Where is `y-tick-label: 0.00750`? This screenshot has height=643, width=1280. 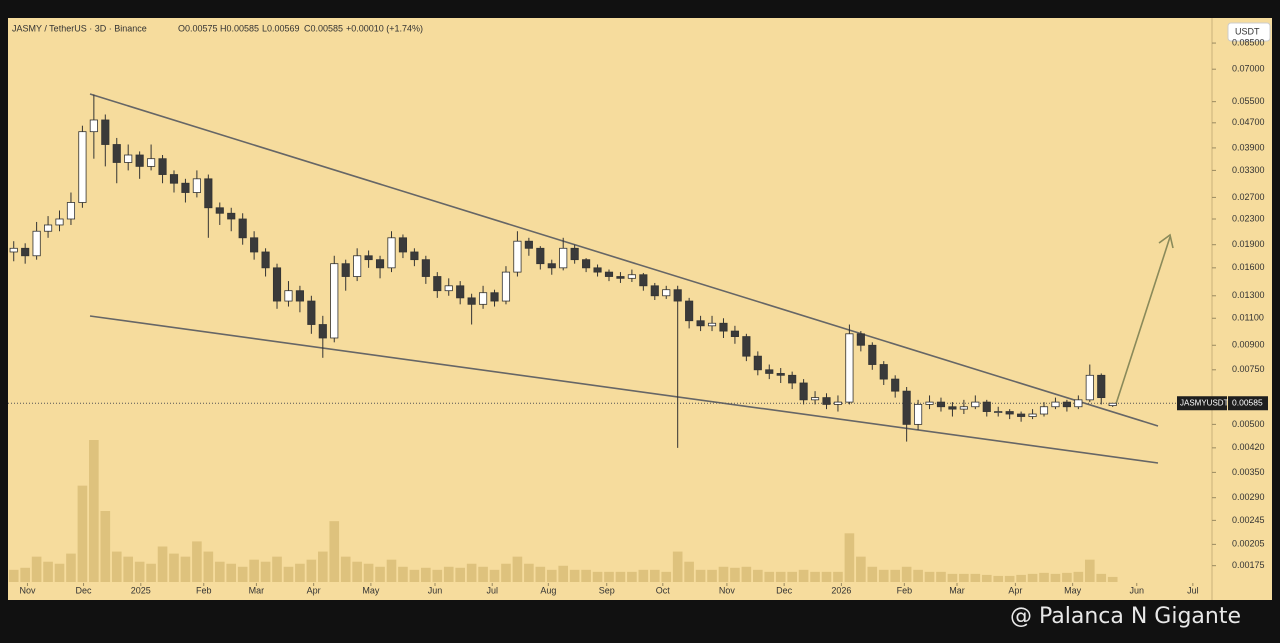
y-tick-label: 0.00750 is located at coordinates (1248, 369).